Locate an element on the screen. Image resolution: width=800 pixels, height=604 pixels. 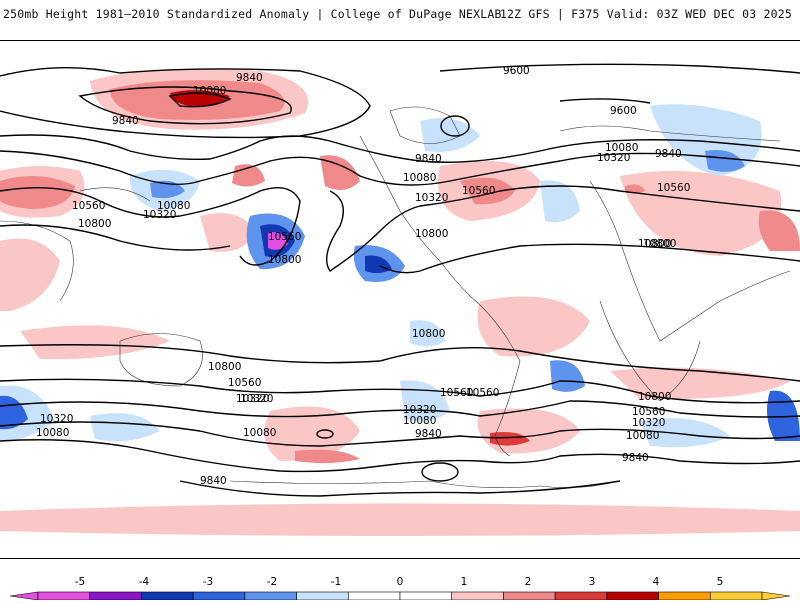
colorbar-tick-label: -4 is located at coordinates (144, 582).